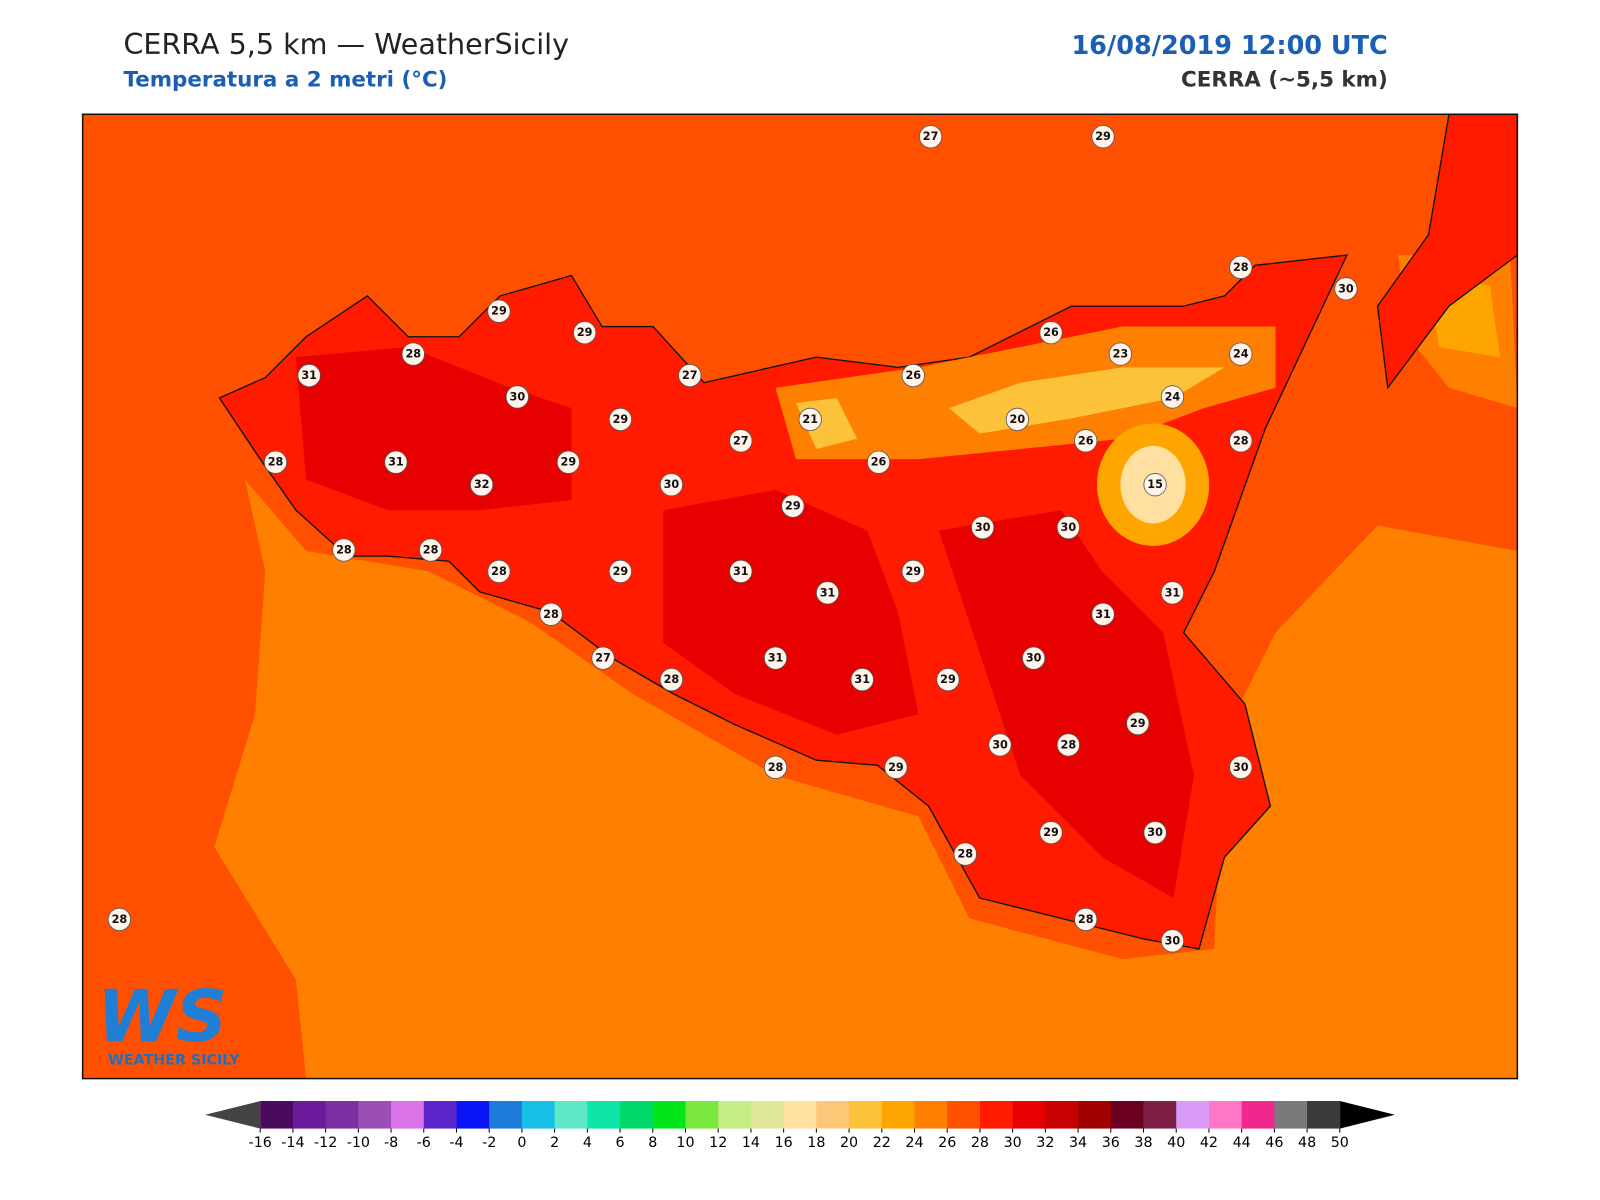  What do you see at coordinates (620, 1143) in the screenshot?
I see `colorbar-tick-label: 6` at bounding box center [620, 1143].